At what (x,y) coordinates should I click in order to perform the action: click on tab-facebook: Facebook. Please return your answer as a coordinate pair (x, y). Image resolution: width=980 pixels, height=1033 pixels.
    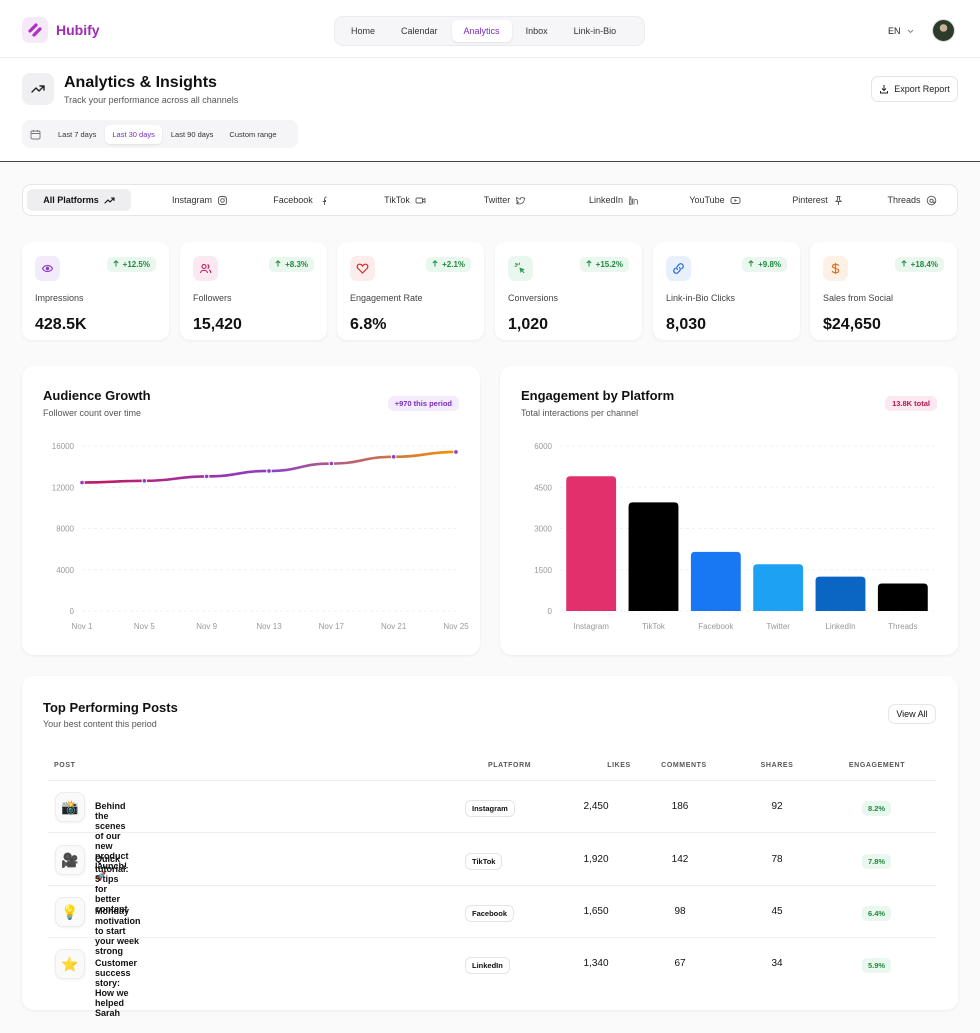
    Looking at the image, I should click on (301, 200).